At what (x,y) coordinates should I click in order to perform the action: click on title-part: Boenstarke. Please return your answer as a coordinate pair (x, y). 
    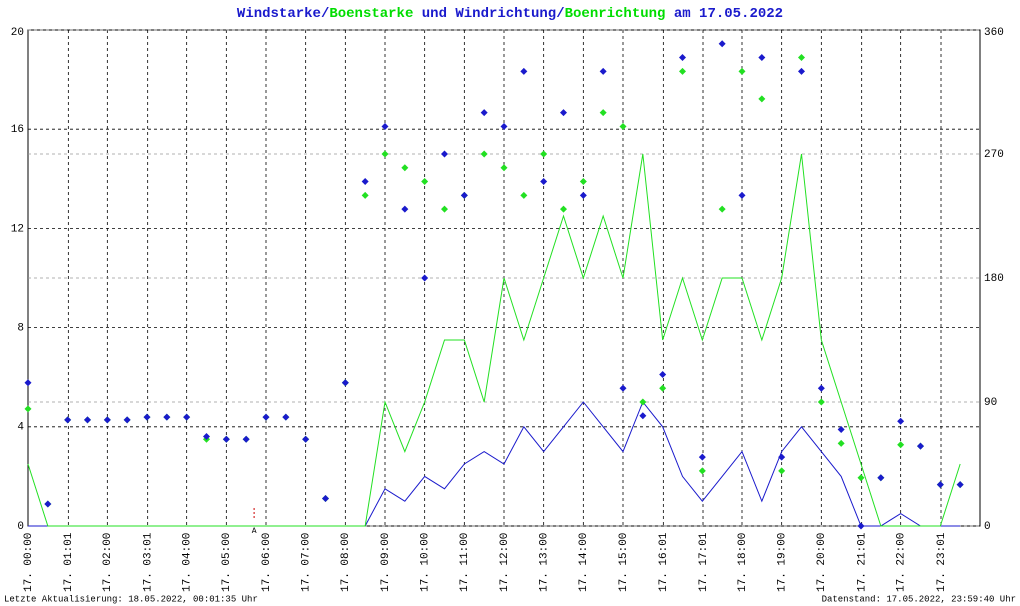
    Looking at the image, I should click on (371, 14).